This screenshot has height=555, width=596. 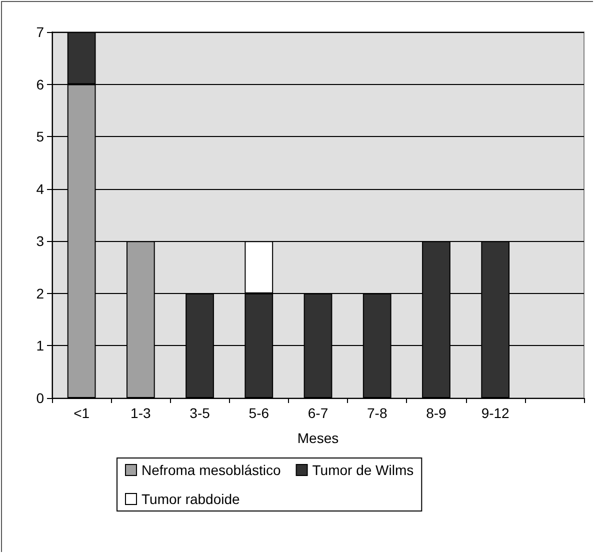 What do you see at coordinates (40, 293) in the screenshot?
I see `y-tick-label: 2` at bounding box center [40, 293].